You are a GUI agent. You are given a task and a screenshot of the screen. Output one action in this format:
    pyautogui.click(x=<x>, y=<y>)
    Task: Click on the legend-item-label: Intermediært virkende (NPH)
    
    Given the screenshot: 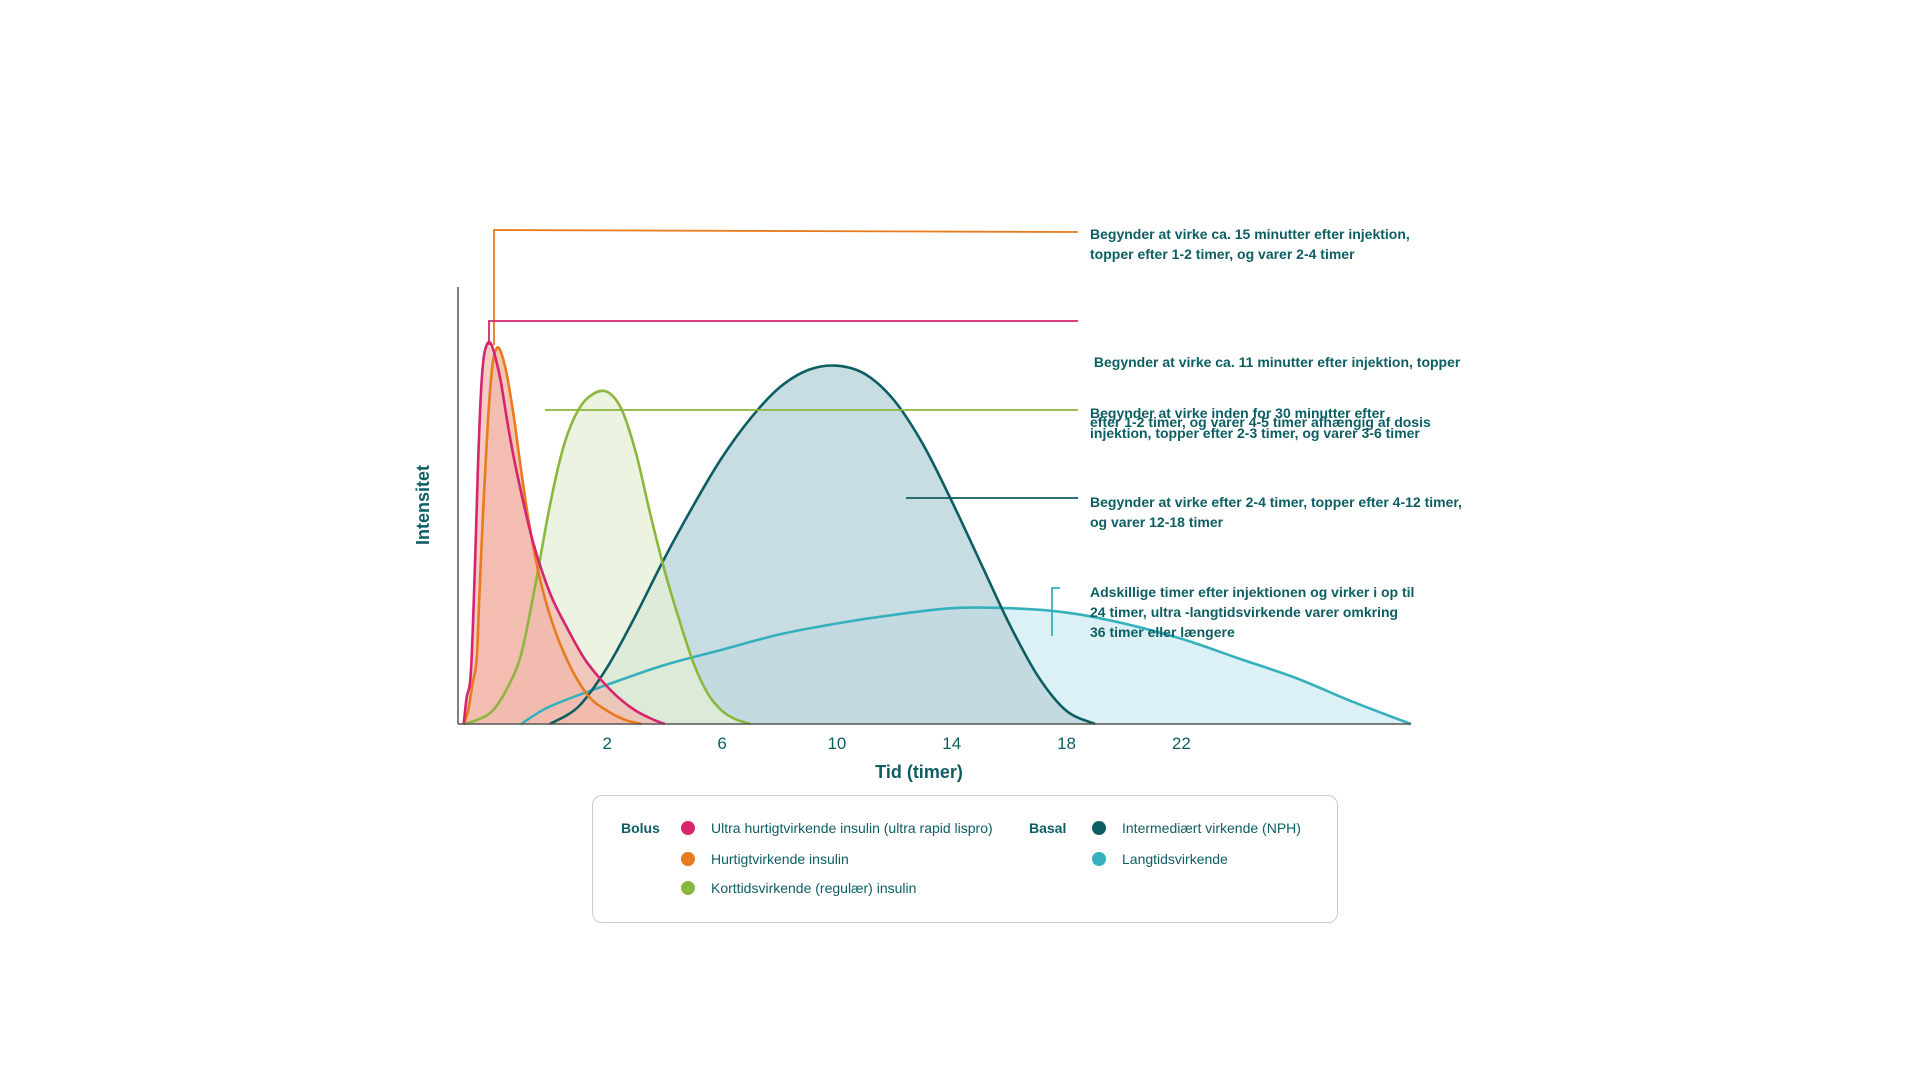 What is the action you would take?
    pyautogui.click(x=1211, y=828)
    